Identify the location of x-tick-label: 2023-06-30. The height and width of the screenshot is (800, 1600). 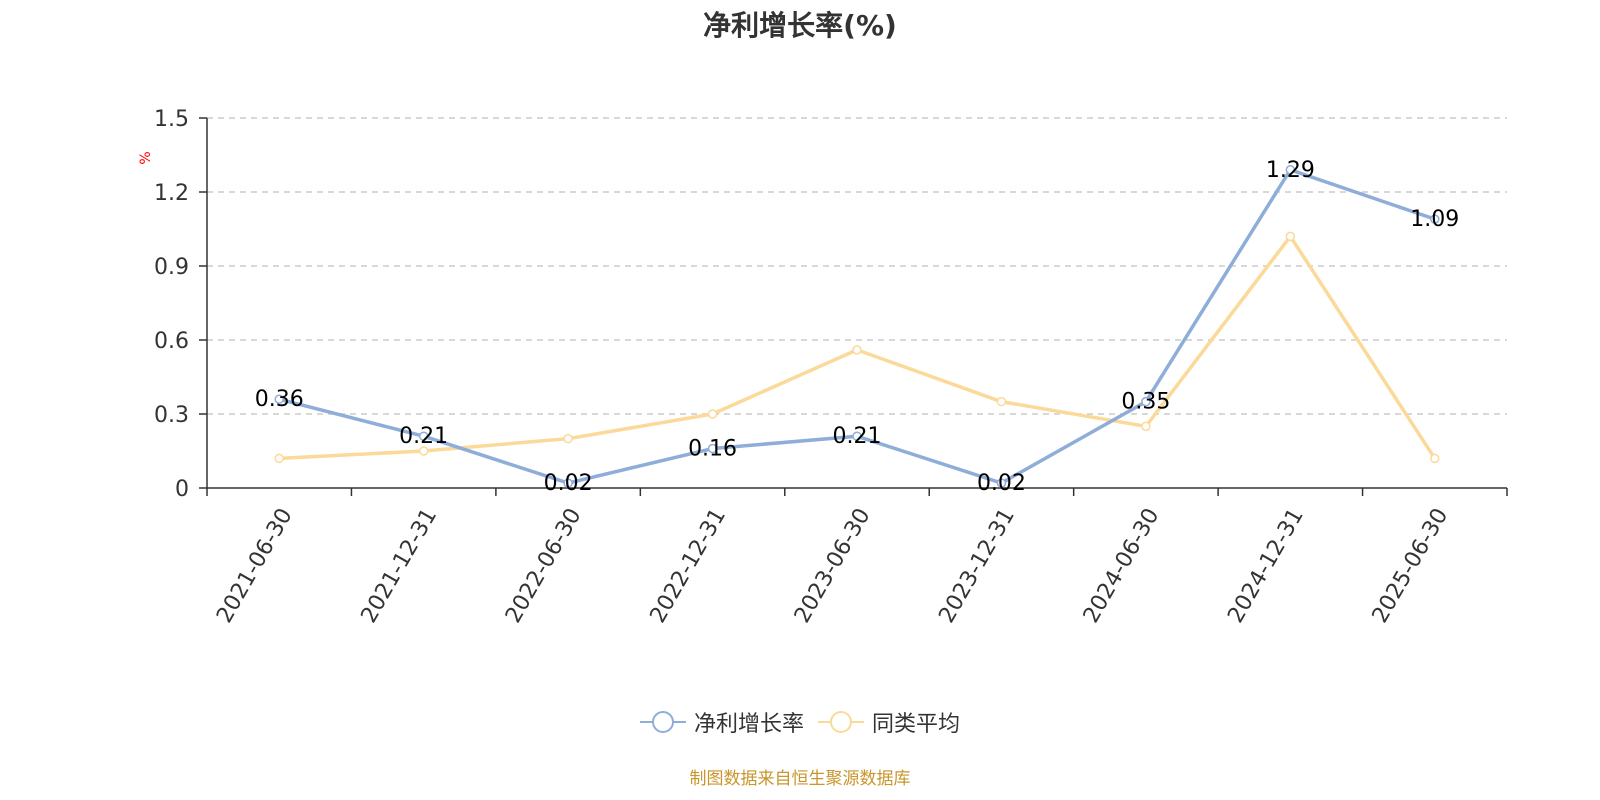
(833, 565).